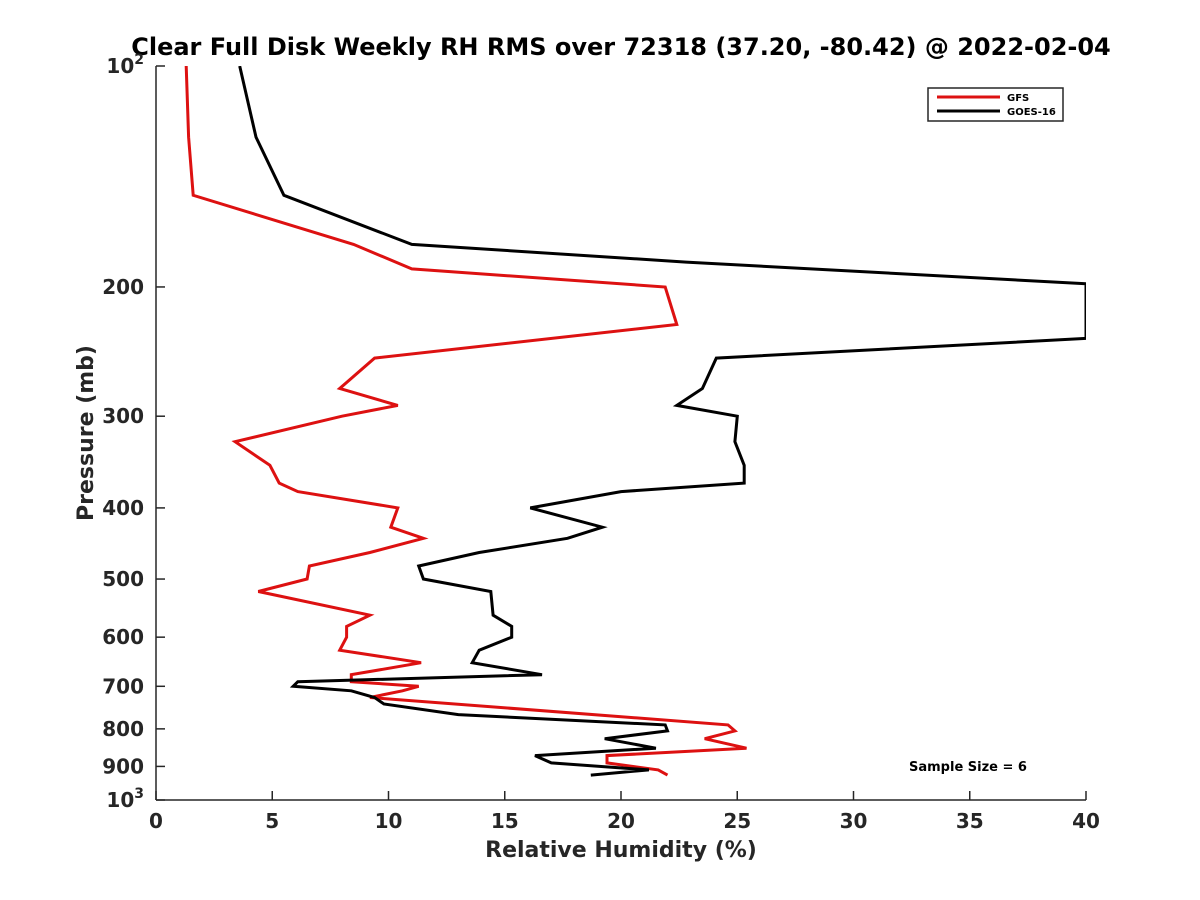 Image resolution: width=1200 pixels, height=900 pixels. I want to click on legend-box, so click(995, 104).